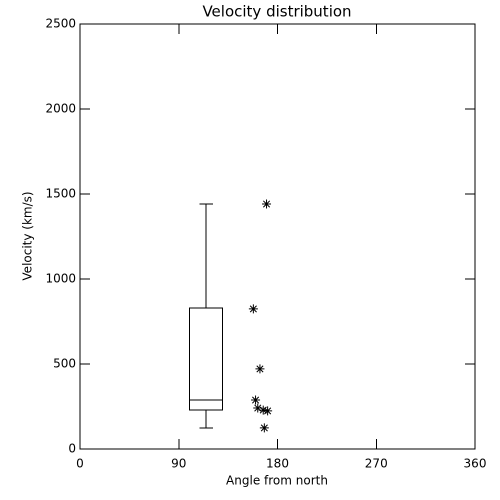  What do you see at coordinates (28, 235) in the screenshot?
I see `y-axis-label: Velocity (km/s)` at bounding box center [28, 235].